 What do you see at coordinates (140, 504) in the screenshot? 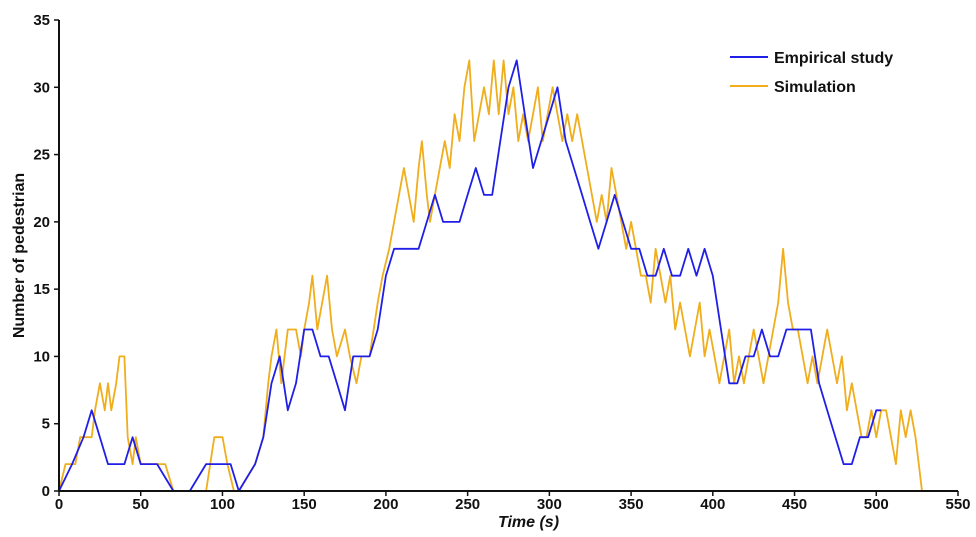
I see `x-tick-label: 50` at bounding box center [140, 504].